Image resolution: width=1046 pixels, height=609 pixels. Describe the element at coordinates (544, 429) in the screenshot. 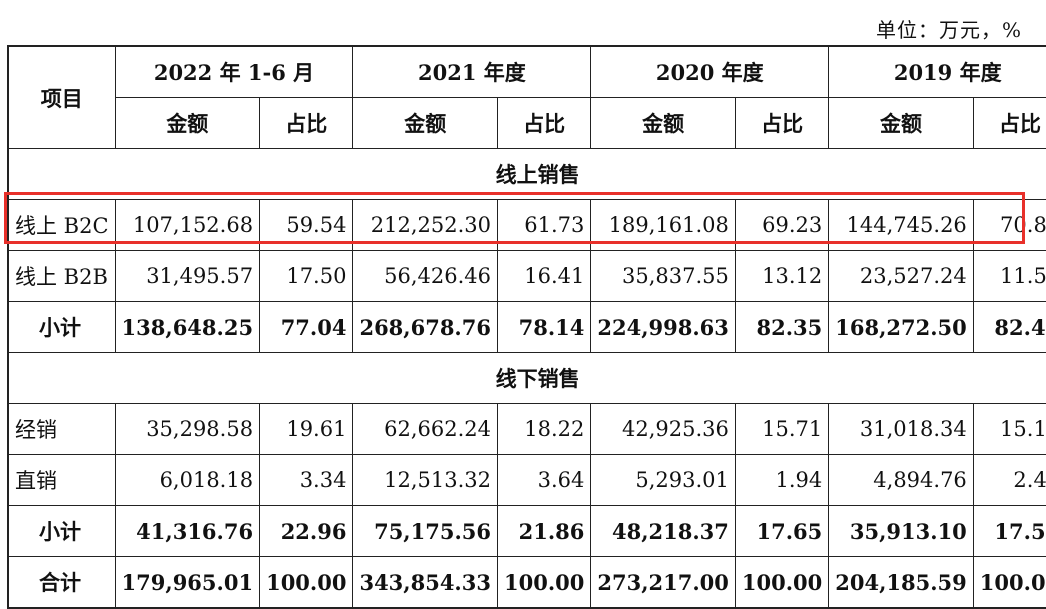

I see `cell-ratio: 18.22` at that location.